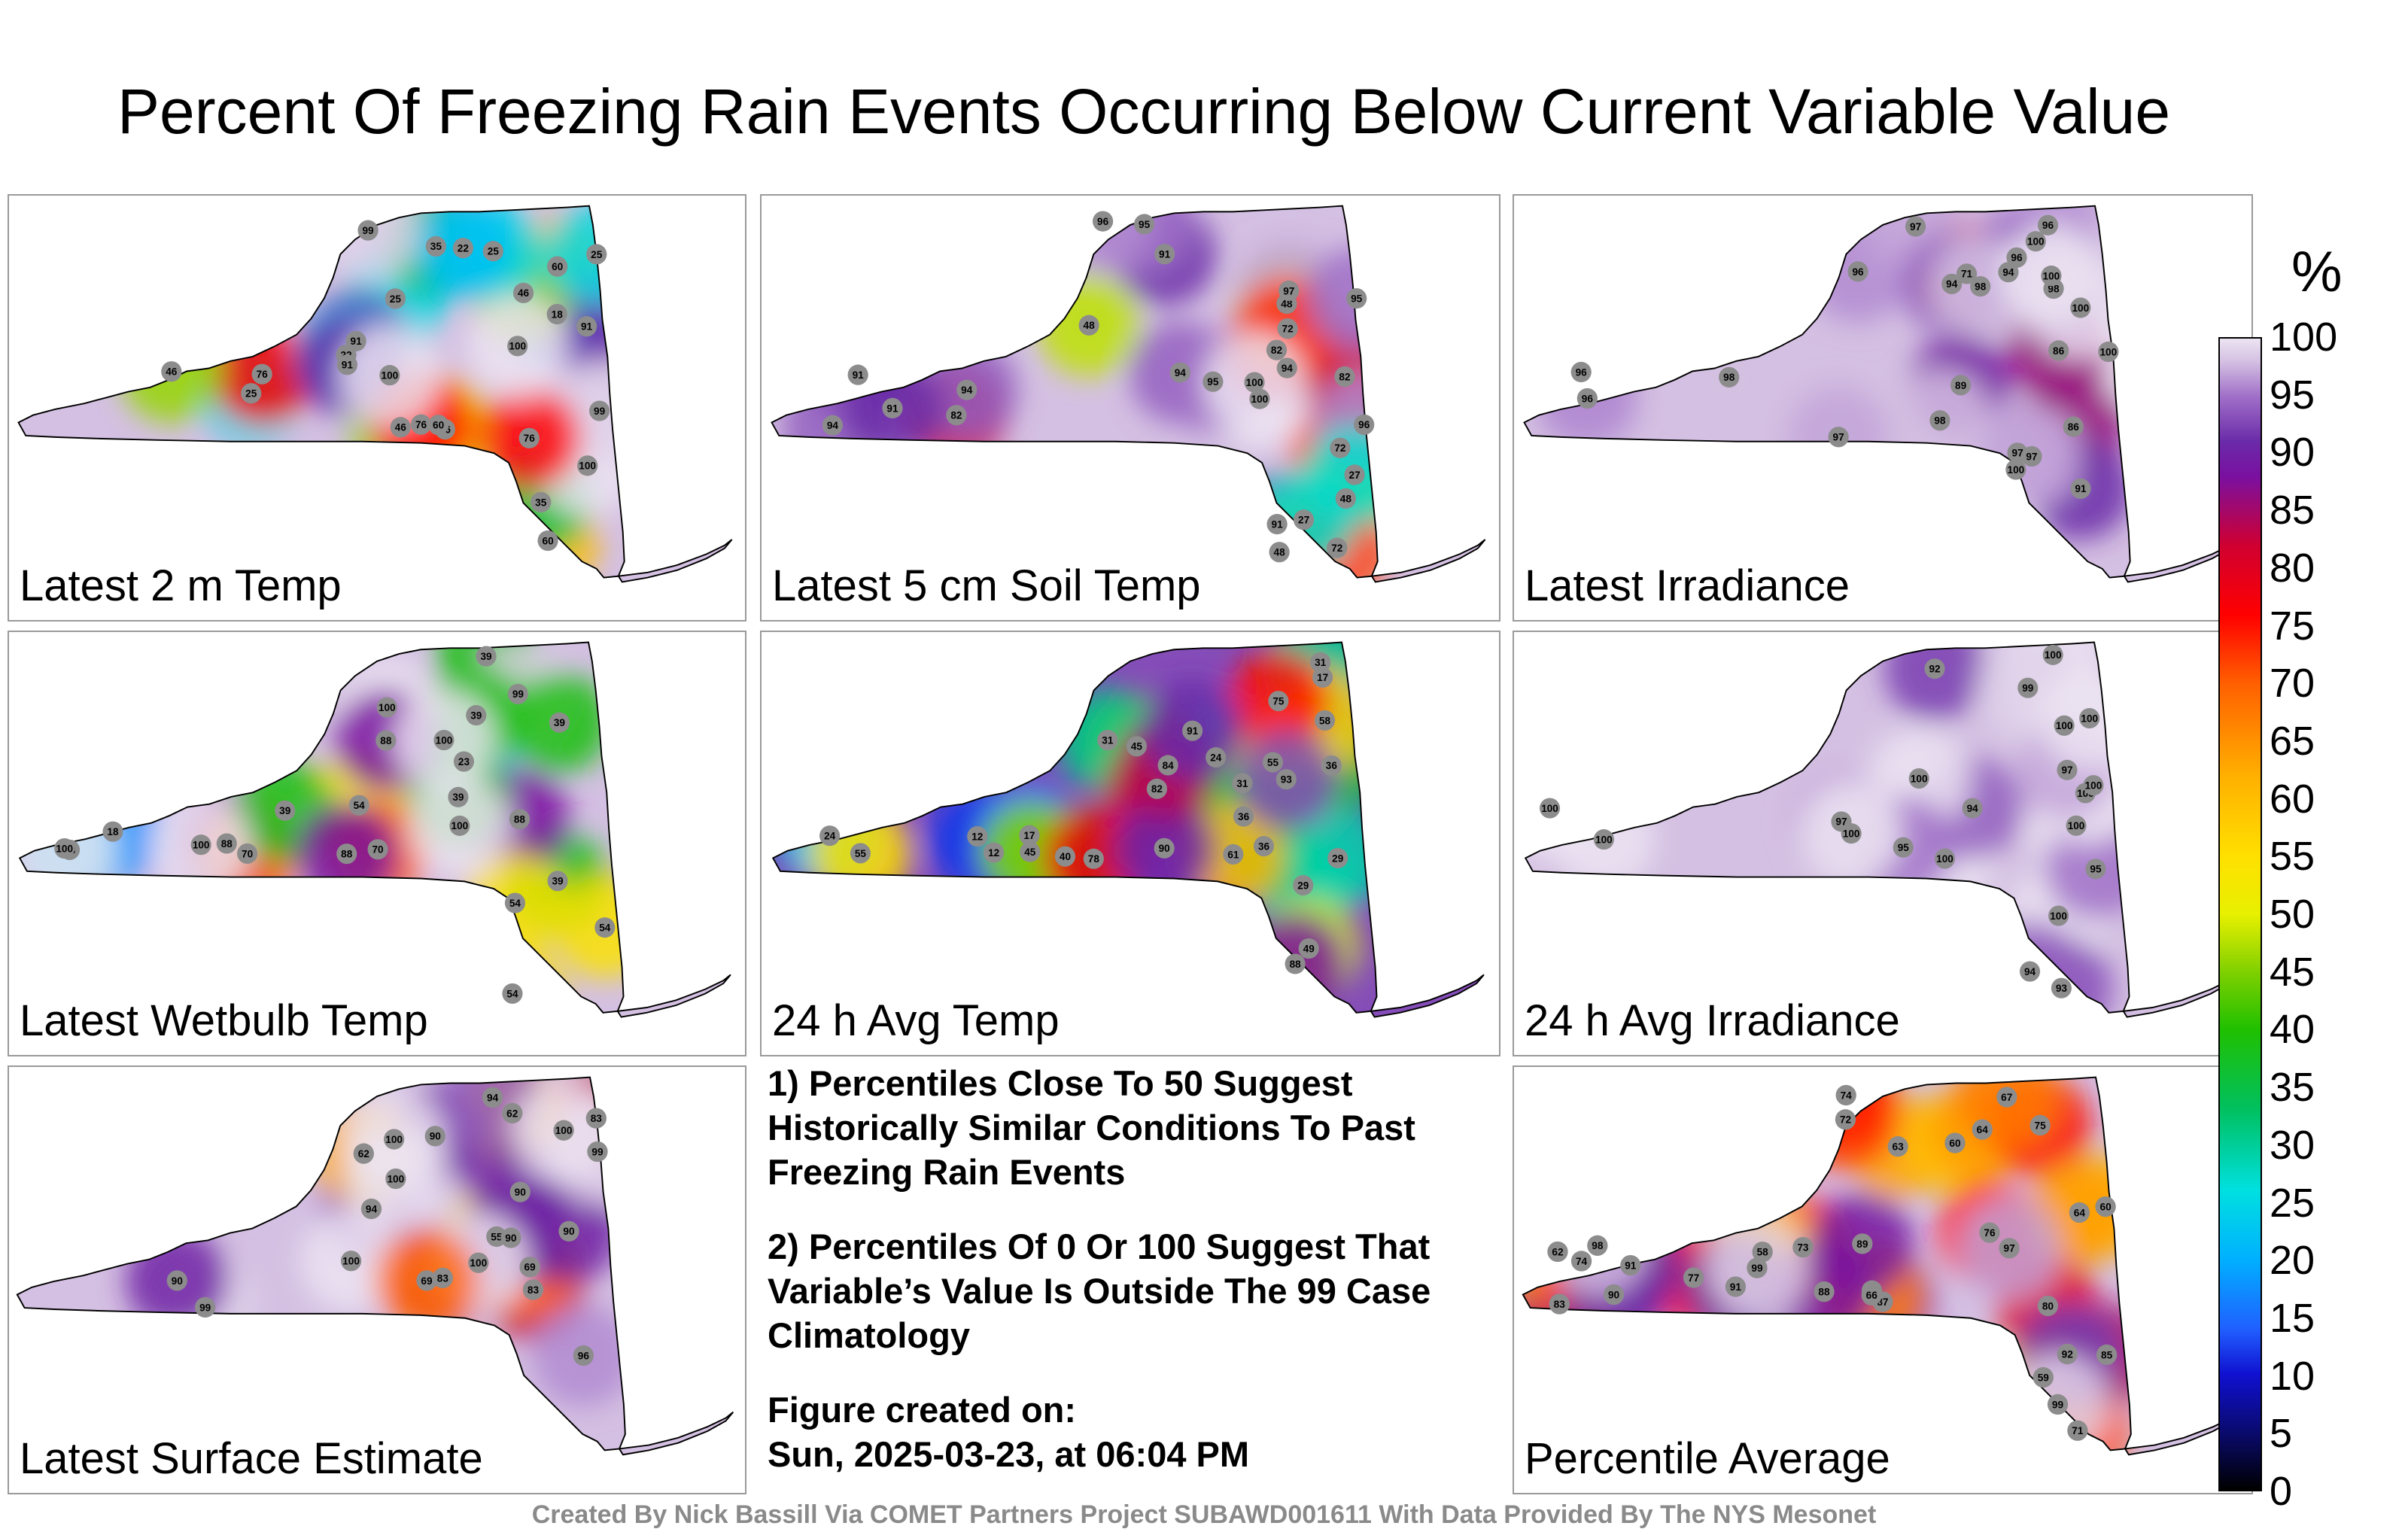 The image size is (2408, 1535). Describe the element at coordinates (600, 411) in the screenshot. I see `station-value: 99` at that location.